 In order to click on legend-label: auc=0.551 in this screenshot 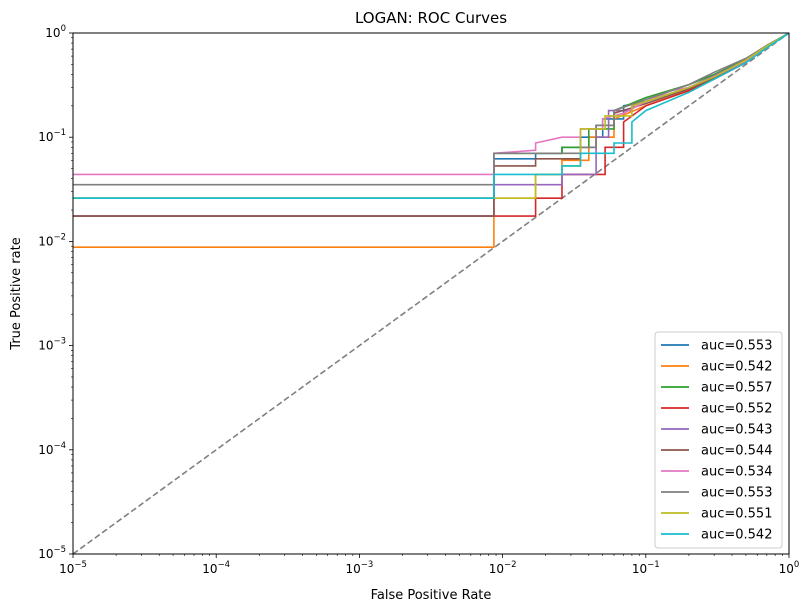, I will do `click(736, 514)`.